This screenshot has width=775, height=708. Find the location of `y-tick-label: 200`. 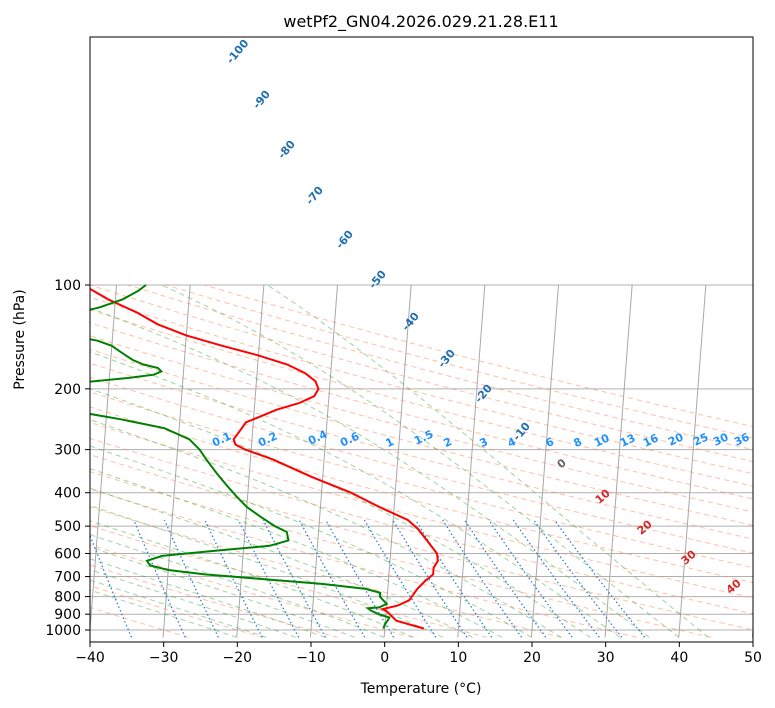

y-tick-label: 200 is located at coordinates (67, 390).